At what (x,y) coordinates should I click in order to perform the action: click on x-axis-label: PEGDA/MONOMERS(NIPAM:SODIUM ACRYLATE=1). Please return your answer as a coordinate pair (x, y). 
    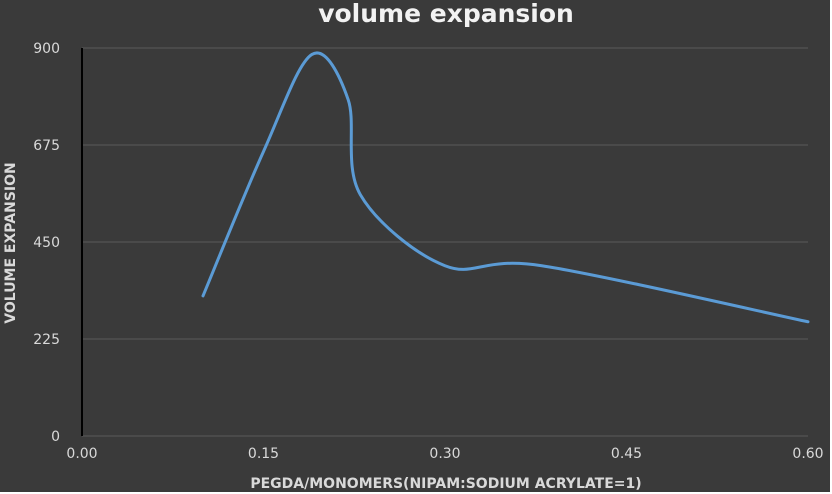
    Looking at the image, I should click on (445, 484).